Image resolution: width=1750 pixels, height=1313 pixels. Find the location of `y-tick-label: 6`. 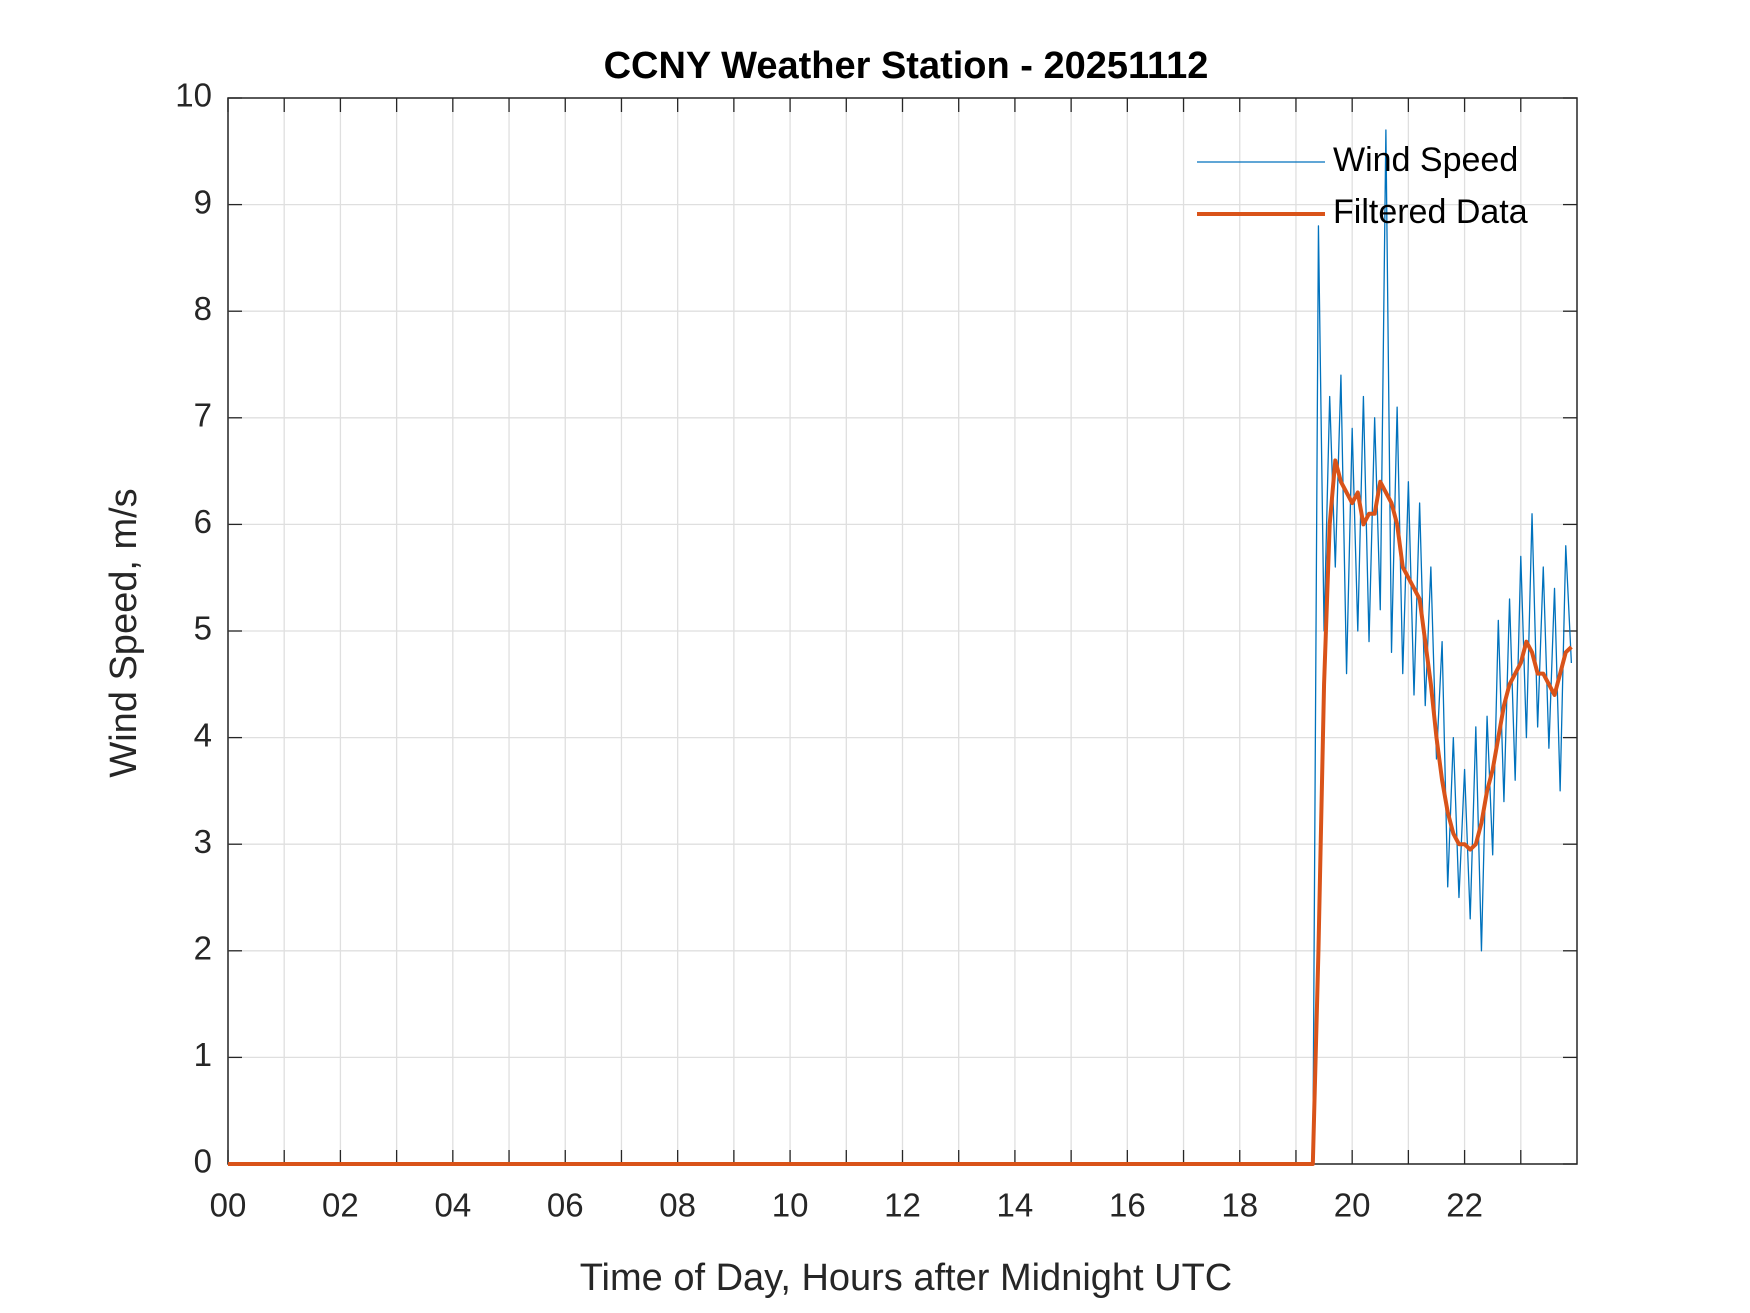

y-tick-label: 6 is located at coordinates (203, 521).